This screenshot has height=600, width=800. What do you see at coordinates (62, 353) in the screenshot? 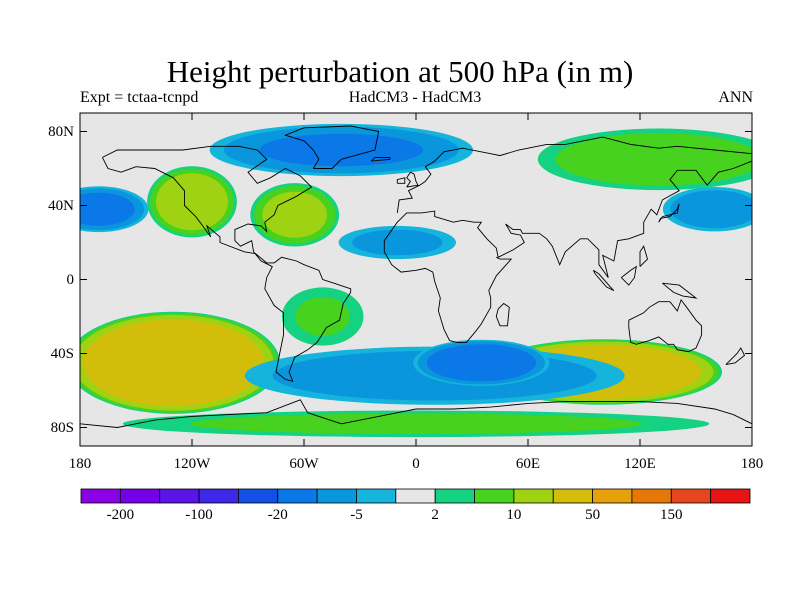
I see `lat-tick-label: 40S` at bounding box center [62, 353].